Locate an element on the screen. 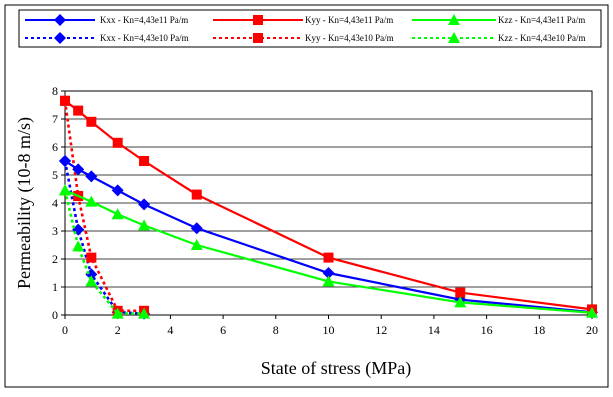  legend-item: Kzz - Kn=4,43e11 Pa/m is located at coordinates (498, 19).